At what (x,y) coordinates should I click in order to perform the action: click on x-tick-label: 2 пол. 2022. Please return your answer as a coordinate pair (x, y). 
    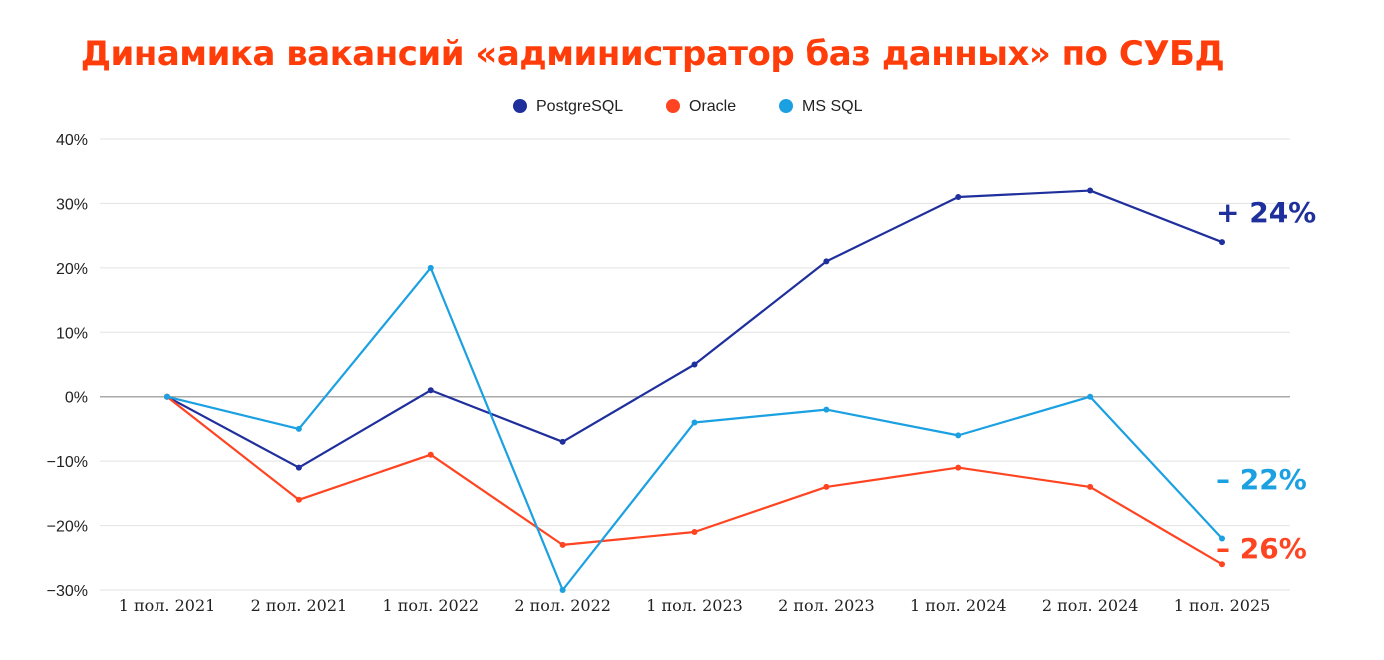
    Looking at the image, I should click on (562, 605).